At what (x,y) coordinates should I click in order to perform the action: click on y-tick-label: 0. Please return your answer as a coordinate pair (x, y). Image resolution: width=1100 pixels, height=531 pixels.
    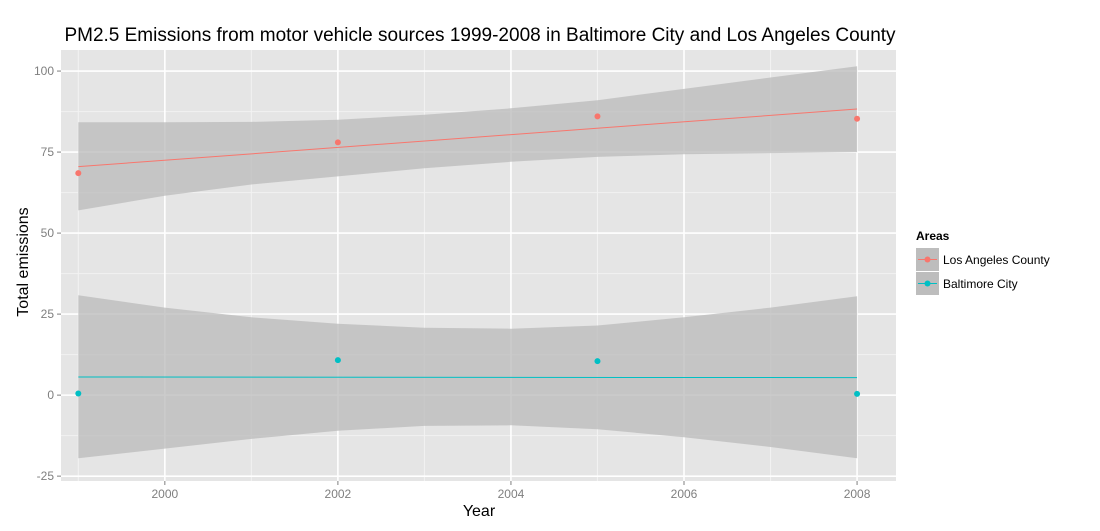
    Looking at the image, I should click on (50, 395).